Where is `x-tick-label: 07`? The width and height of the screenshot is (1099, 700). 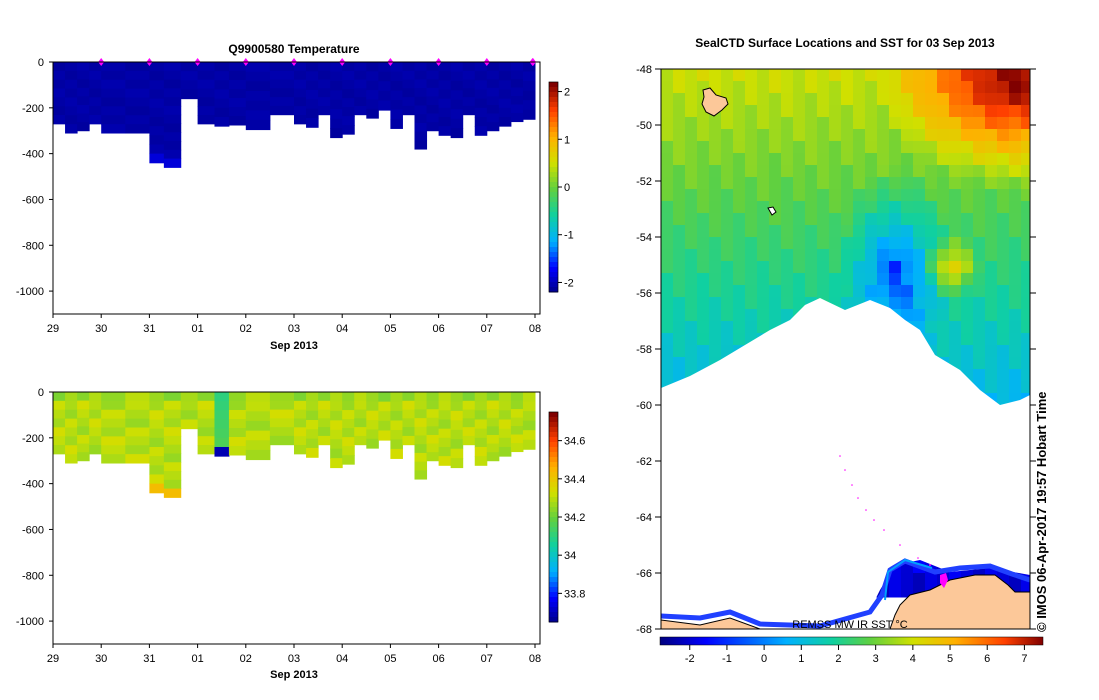
x-tick-label: 07 is located at coordinates (487, 329).